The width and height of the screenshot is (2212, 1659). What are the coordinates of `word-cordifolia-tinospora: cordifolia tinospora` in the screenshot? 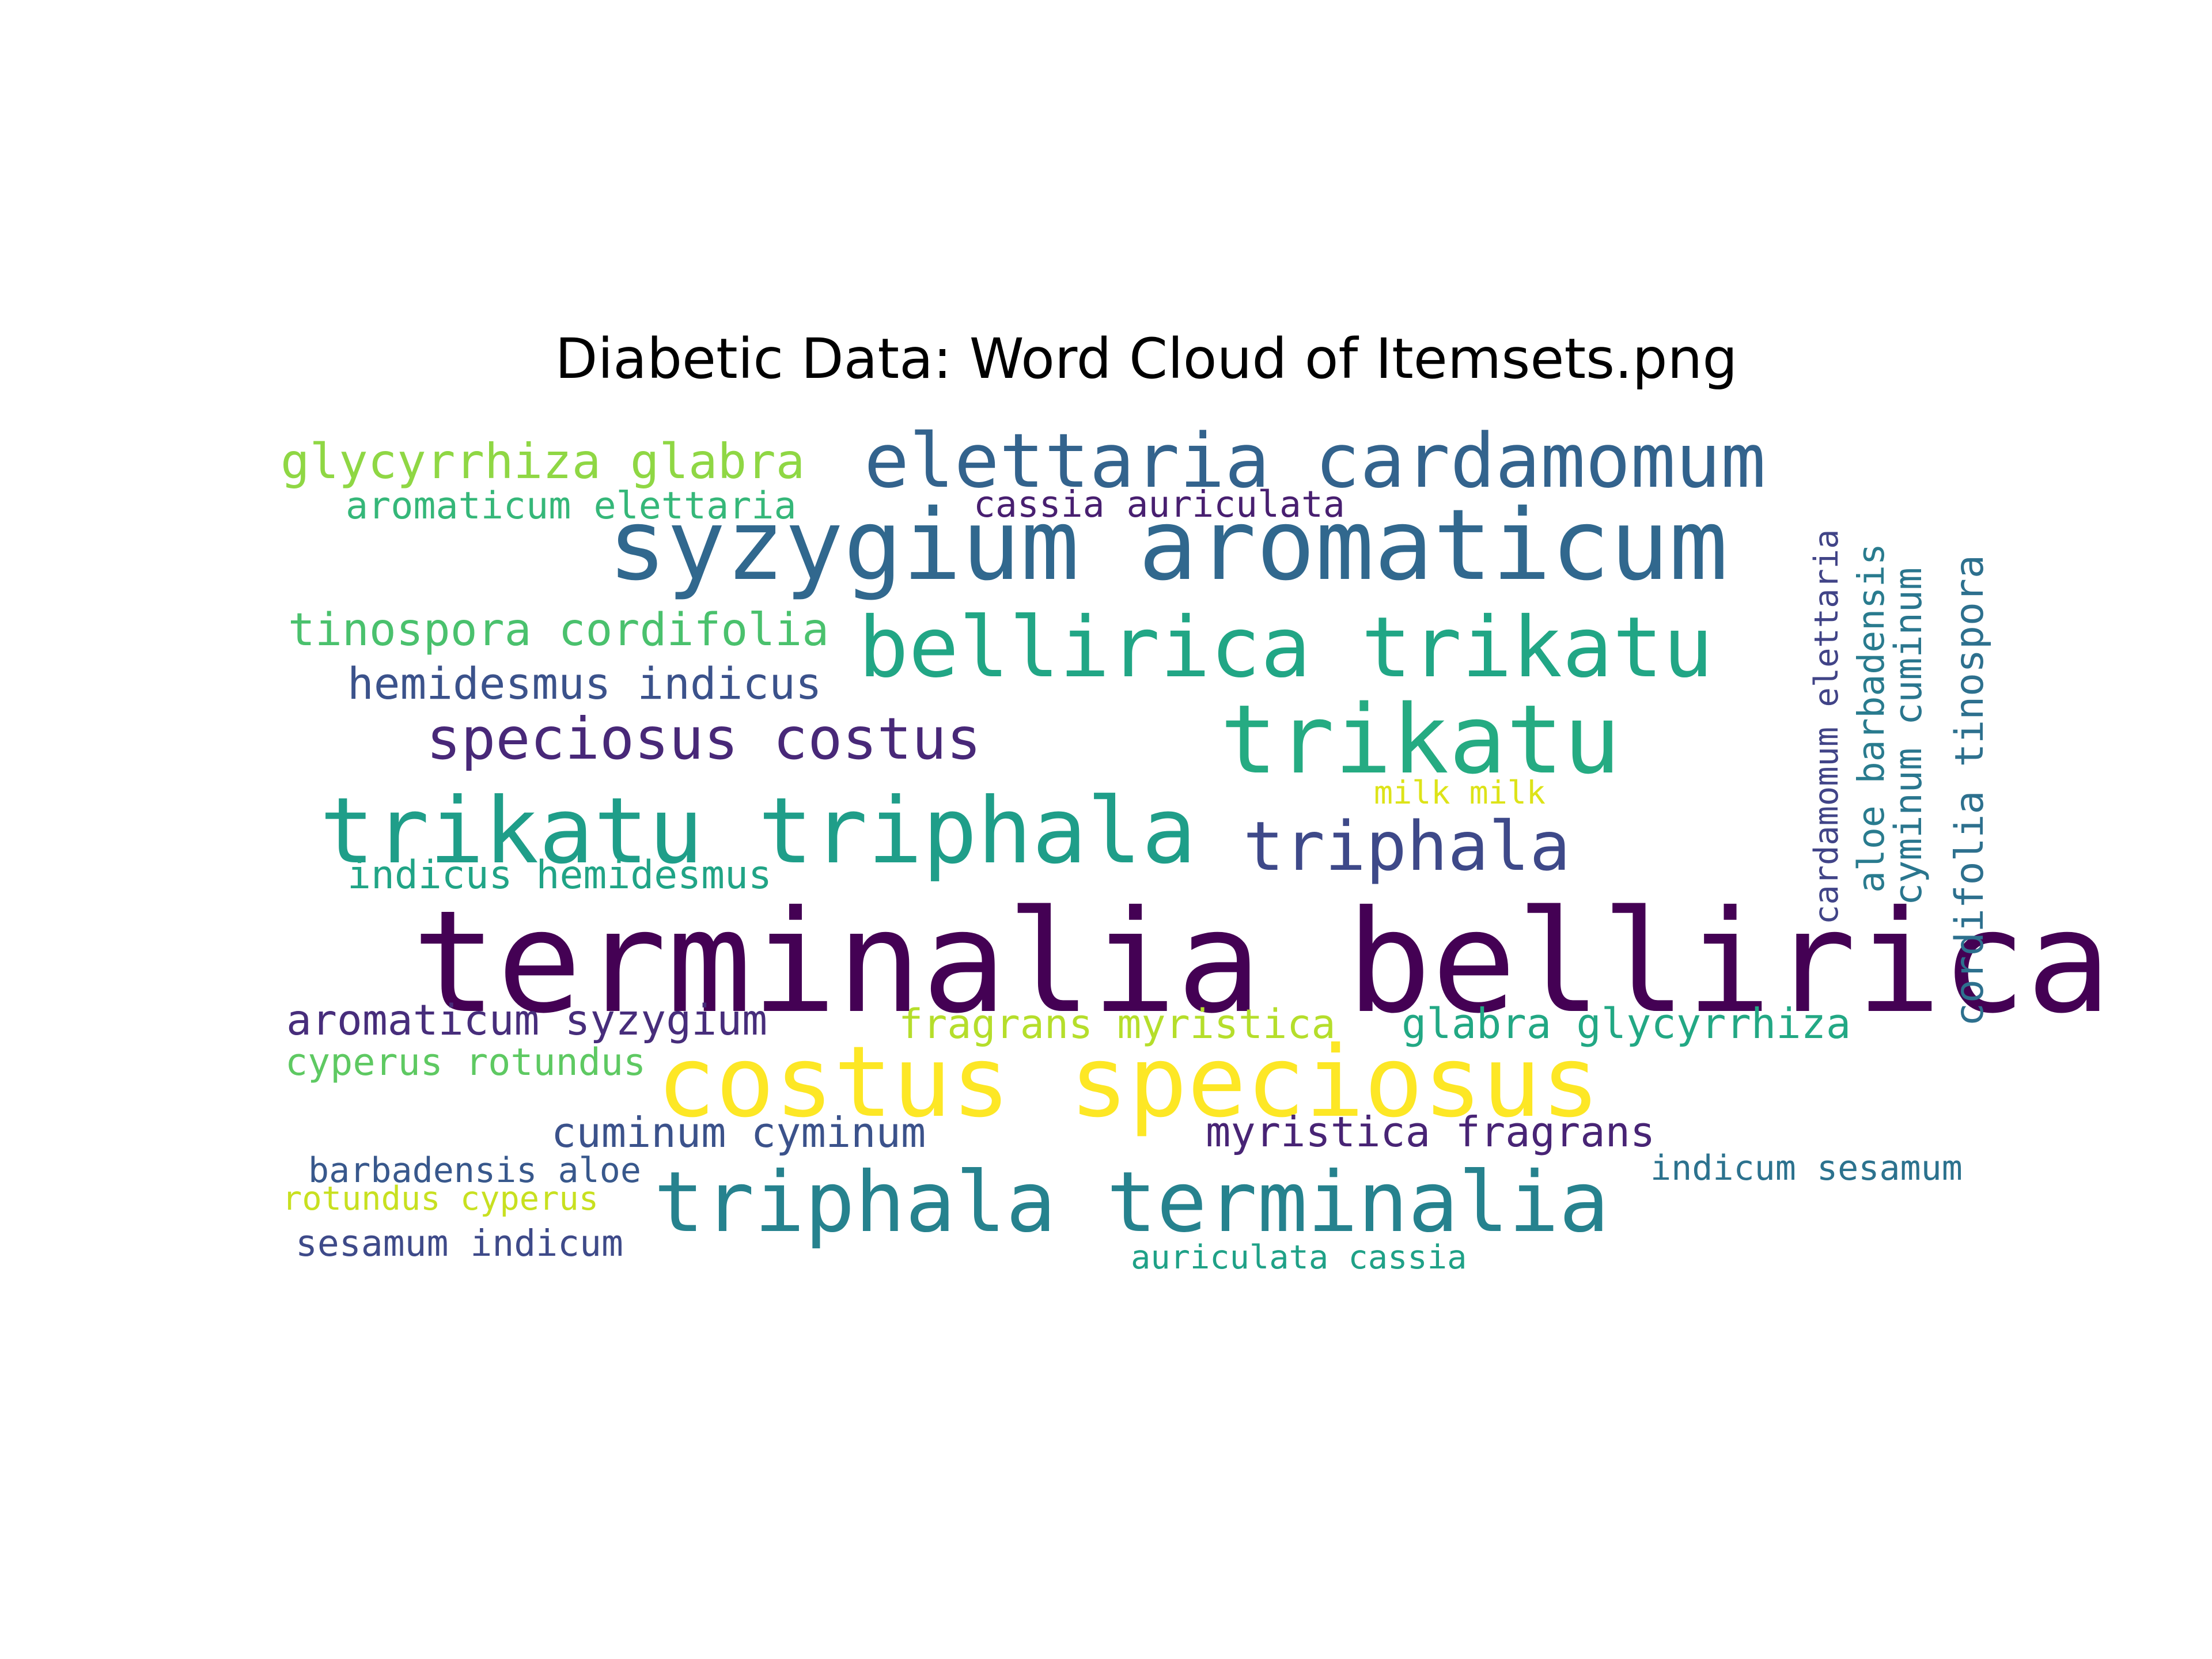 It's located at (1970, 791).